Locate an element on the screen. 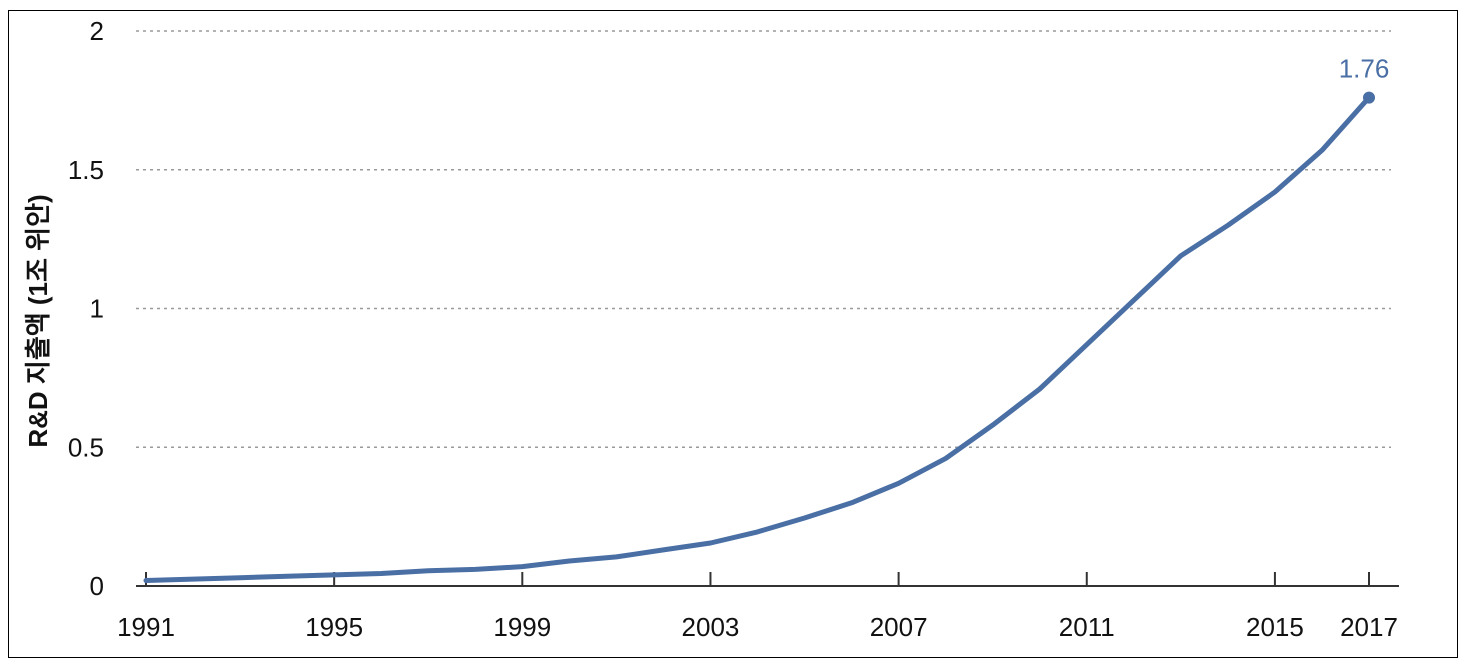 The image size is (1470, 669). y-tick-label: 0.5 is located at coordinates (86, 447).